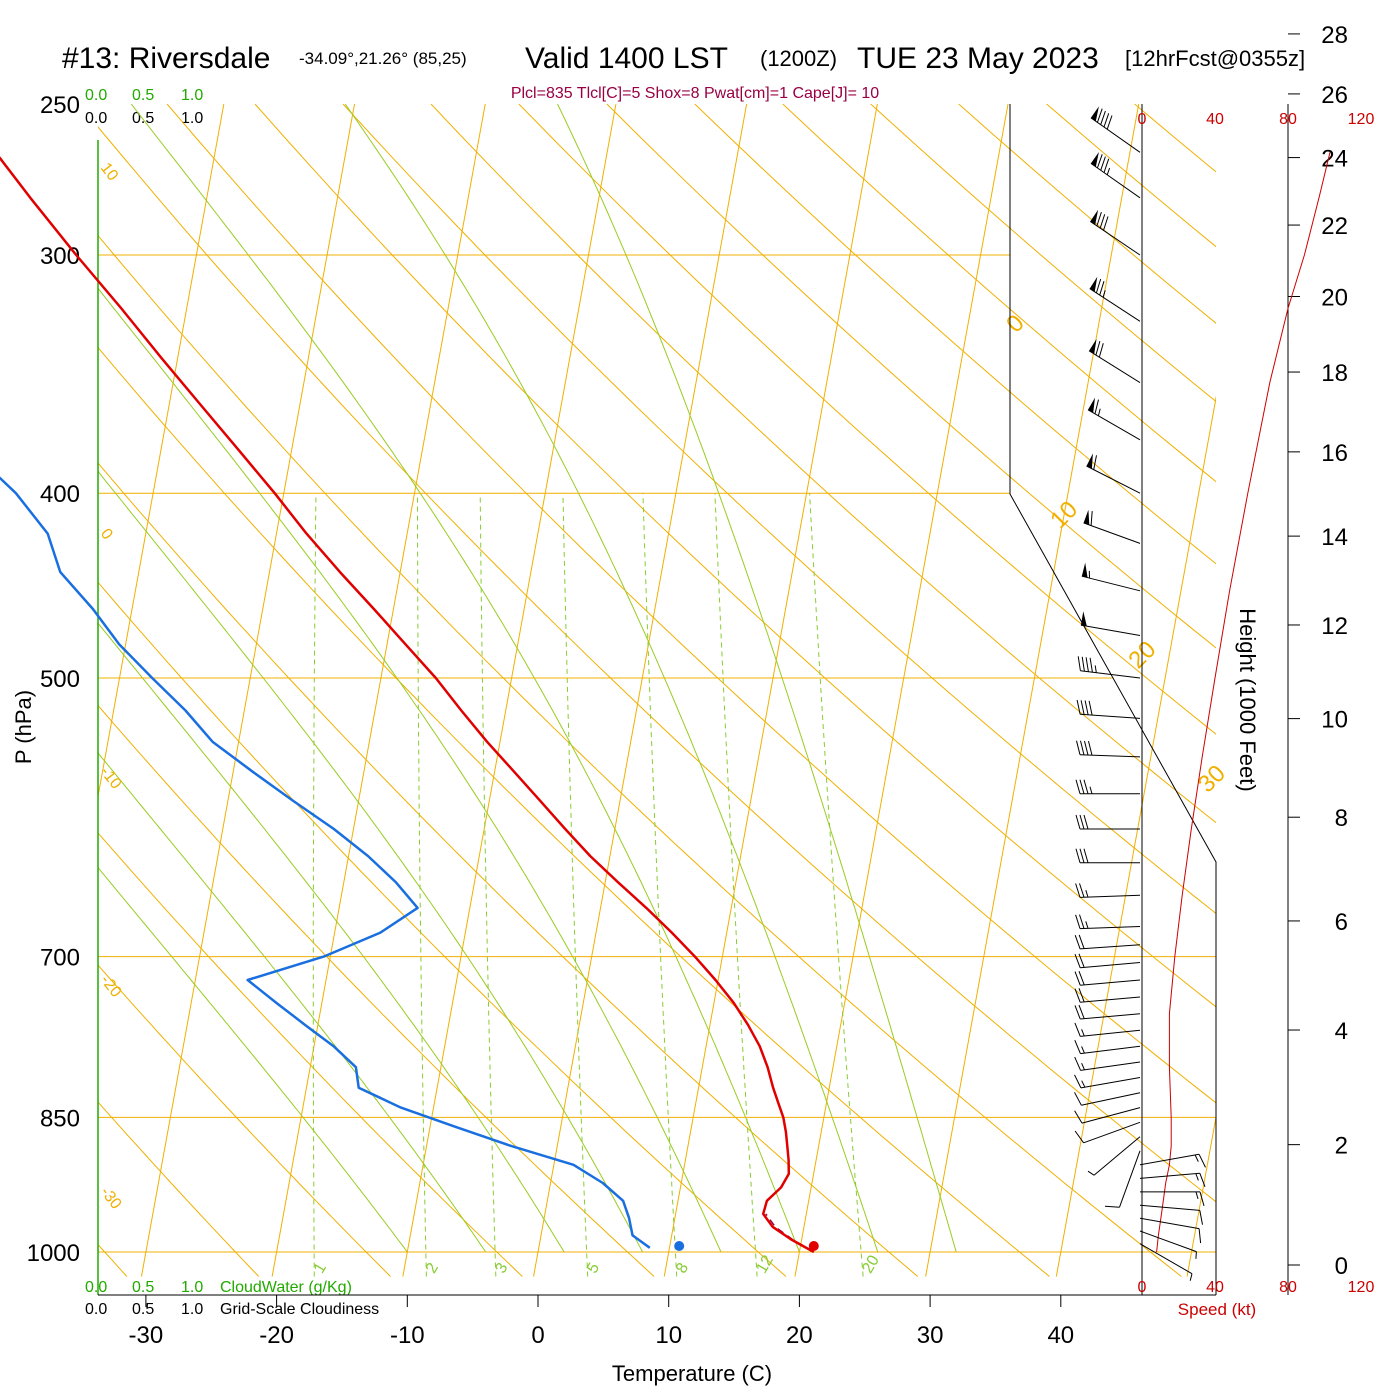 This screenshot has width=1400, height=1400. I want to click on temperature-tick-label: 30, so click(930, 1335).